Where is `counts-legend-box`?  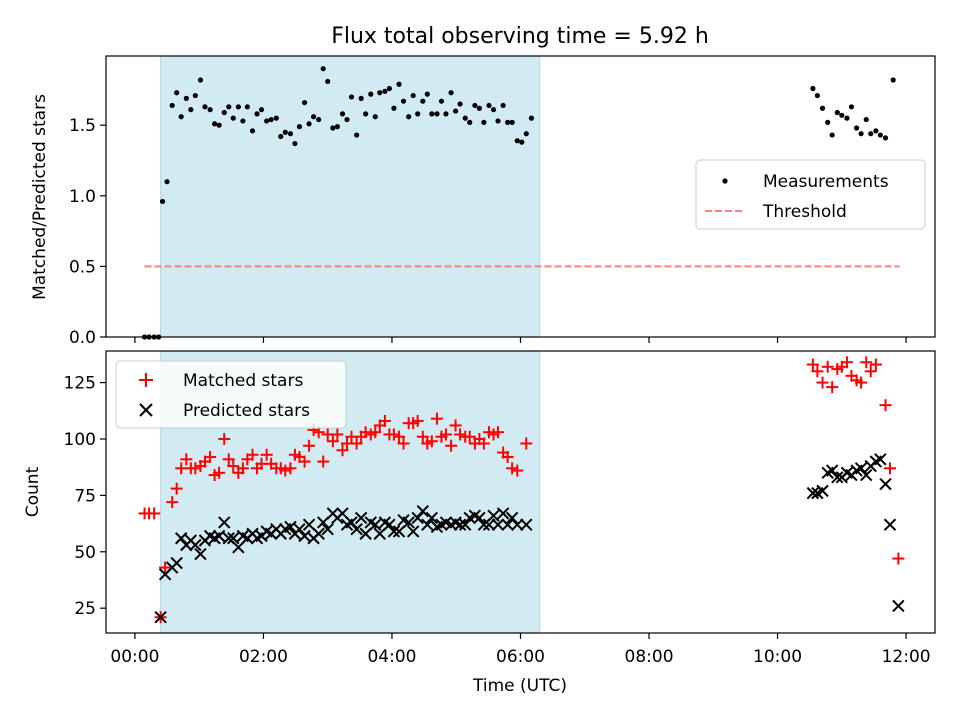
counts-legend-box is located at coordinates (231, 394).